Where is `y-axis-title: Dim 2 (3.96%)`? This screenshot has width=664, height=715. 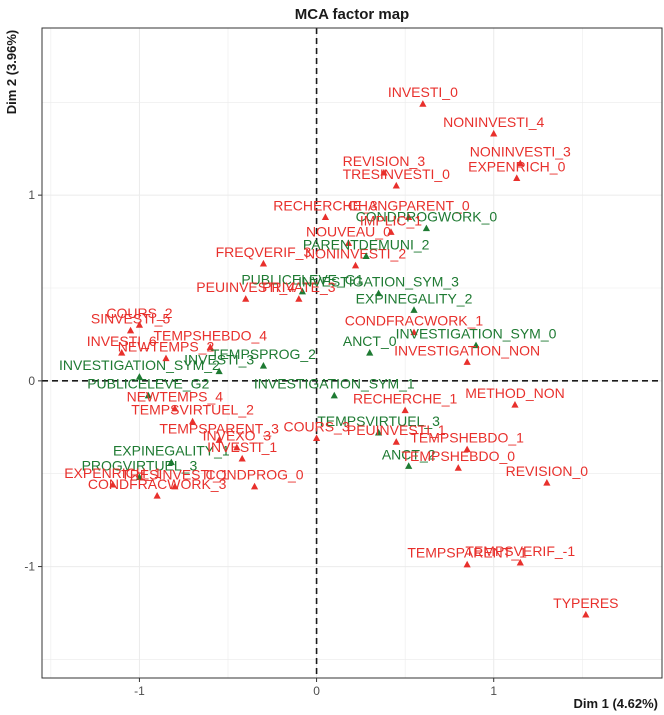 y-axis-title: Dim 2 (3.96%) is located at coordinates (11, 72).